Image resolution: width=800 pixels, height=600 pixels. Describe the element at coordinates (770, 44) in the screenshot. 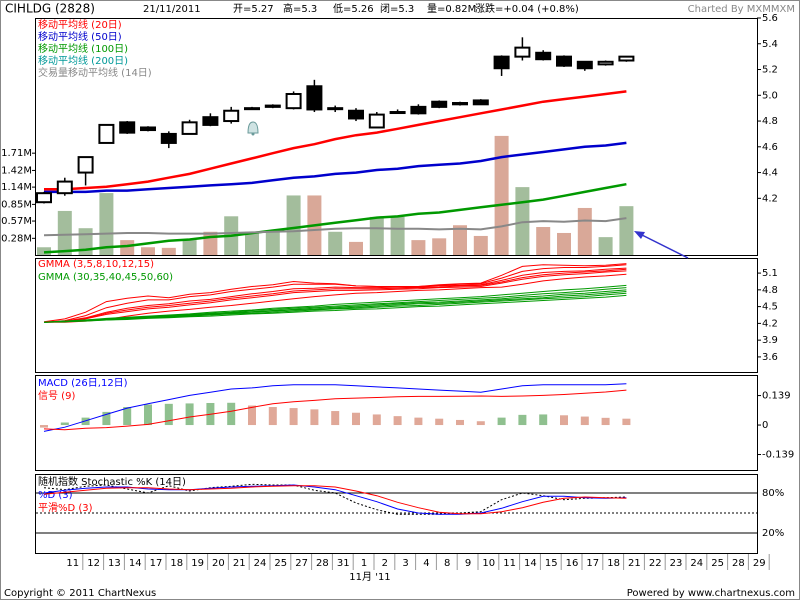

I see `y-tick-label: 5.4` at that location.